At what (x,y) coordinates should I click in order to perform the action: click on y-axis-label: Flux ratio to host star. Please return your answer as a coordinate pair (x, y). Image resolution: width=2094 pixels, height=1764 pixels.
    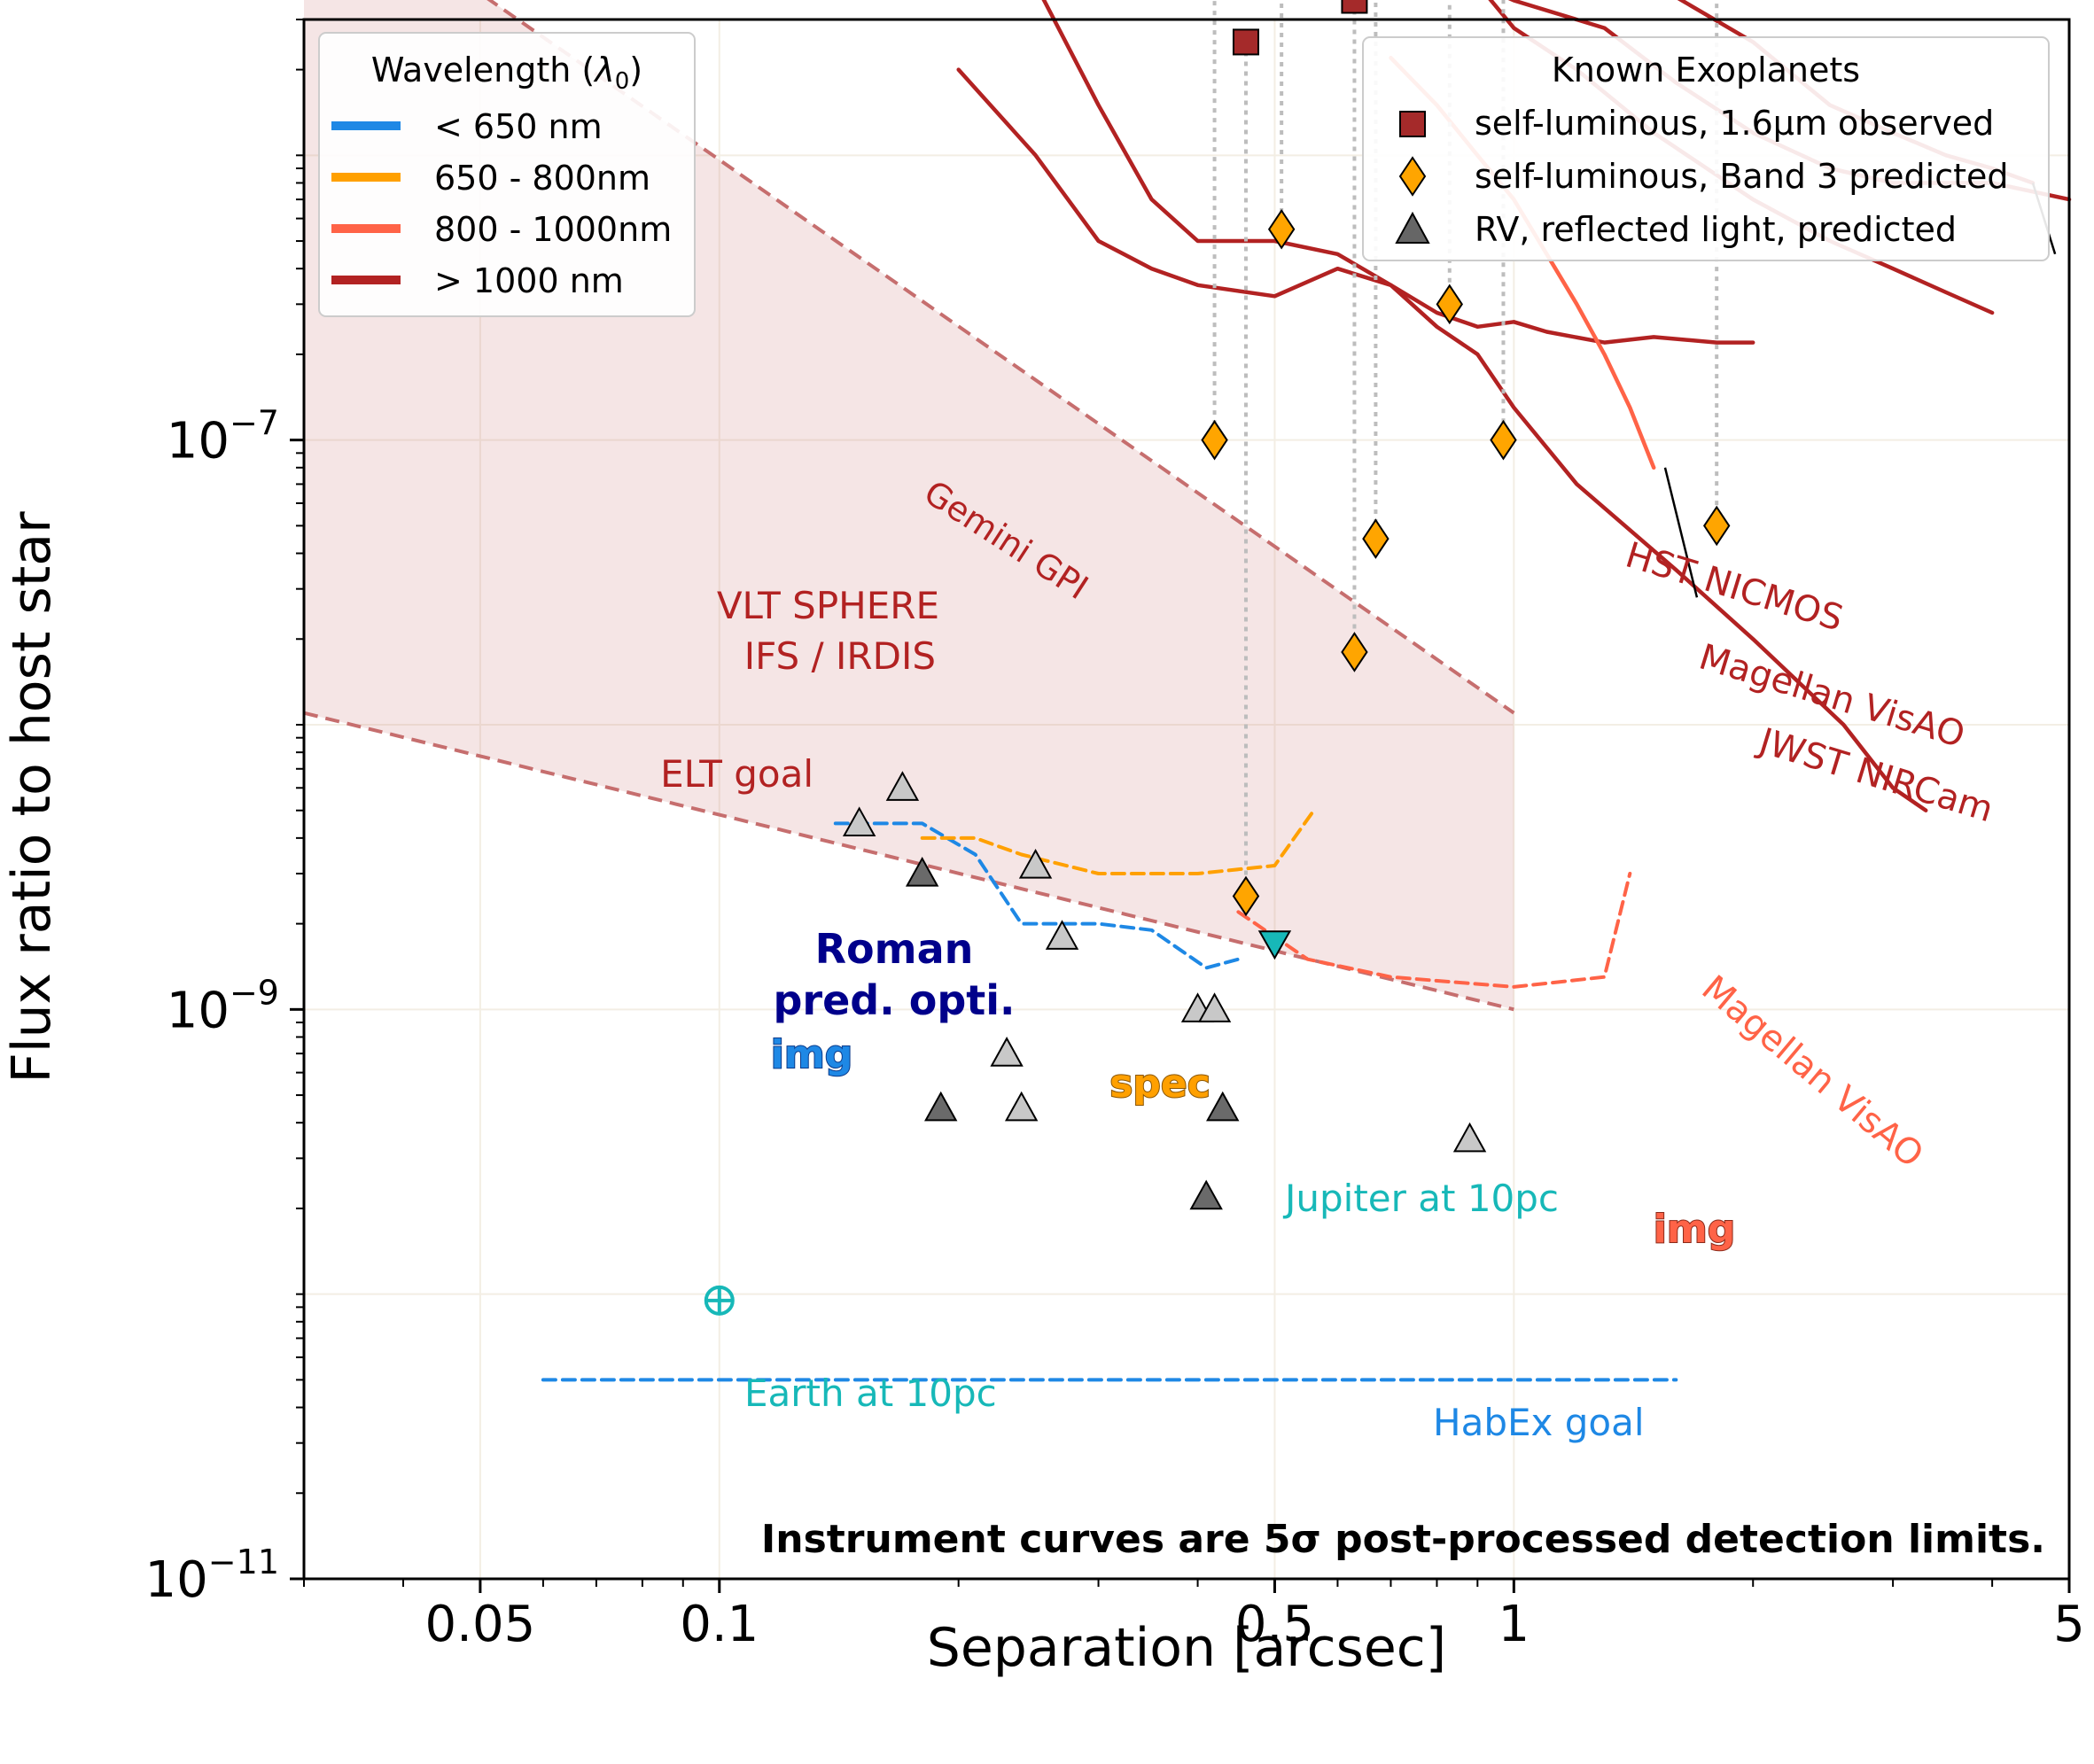
    Looking at the image, I should click on (32, 797).